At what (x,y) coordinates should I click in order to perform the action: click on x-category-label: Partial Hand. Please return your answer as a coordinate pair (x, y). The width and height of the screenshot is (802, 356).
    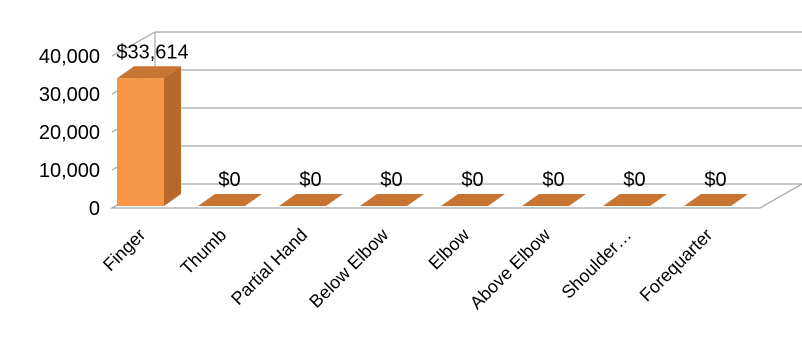
    Looking at the image, I should click on (269, 267).